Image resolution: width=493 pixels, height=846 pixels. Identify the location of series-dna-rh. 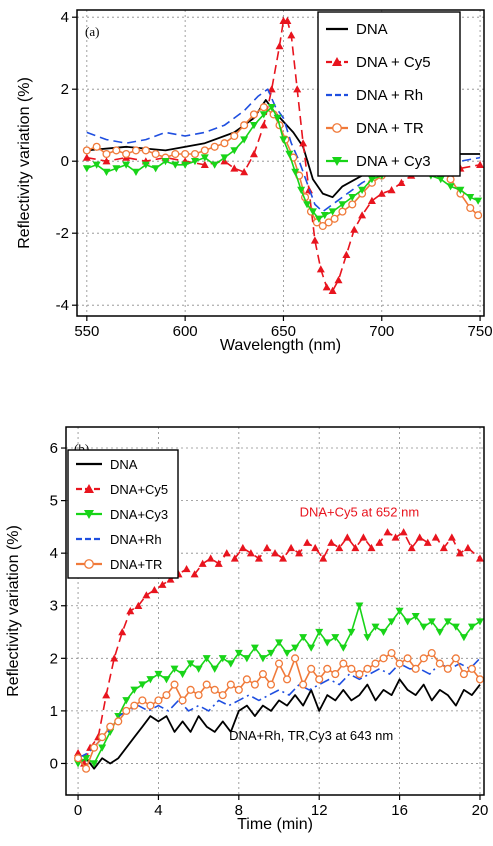
(279, 708).